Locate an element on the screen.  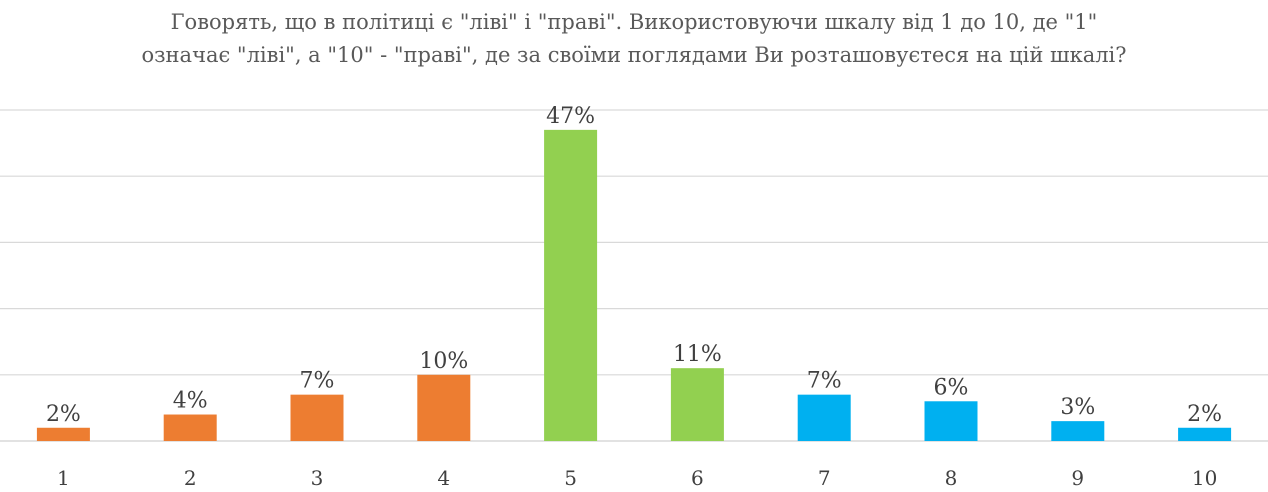
x-tick-label-1: 1 is located at coordinates (63, 478).